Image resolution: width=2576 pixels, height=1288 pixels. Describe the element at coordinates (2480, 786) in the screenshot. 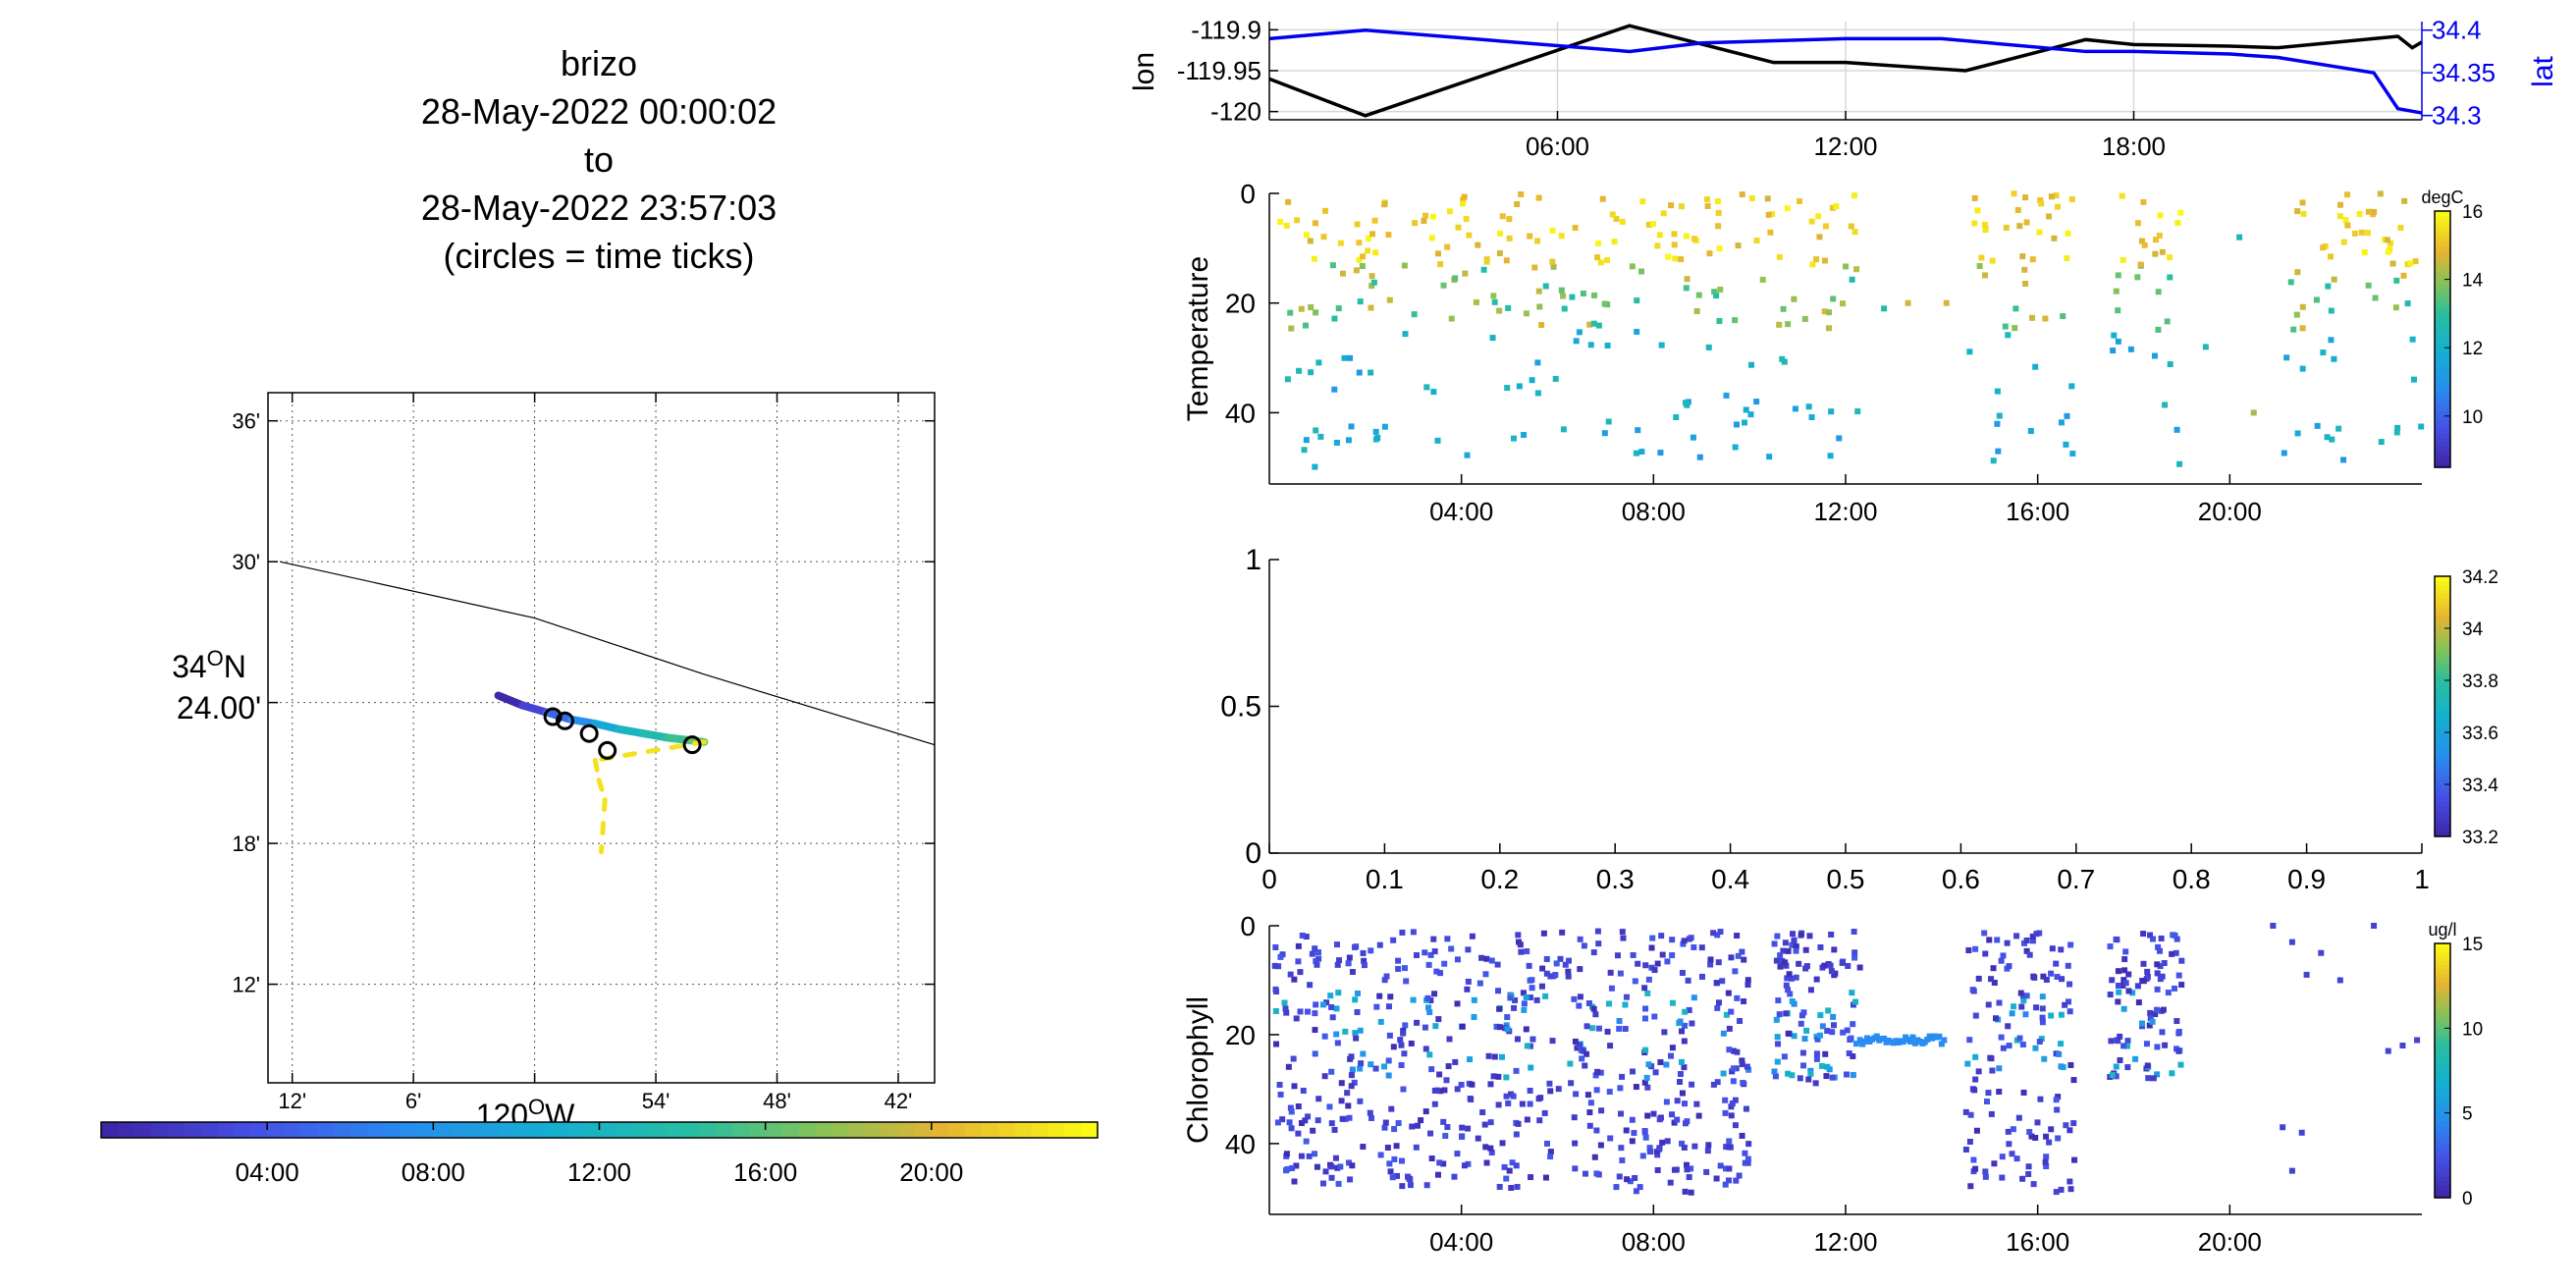

I see `salinity-colorbar-tick-label: 33.4` at that location.